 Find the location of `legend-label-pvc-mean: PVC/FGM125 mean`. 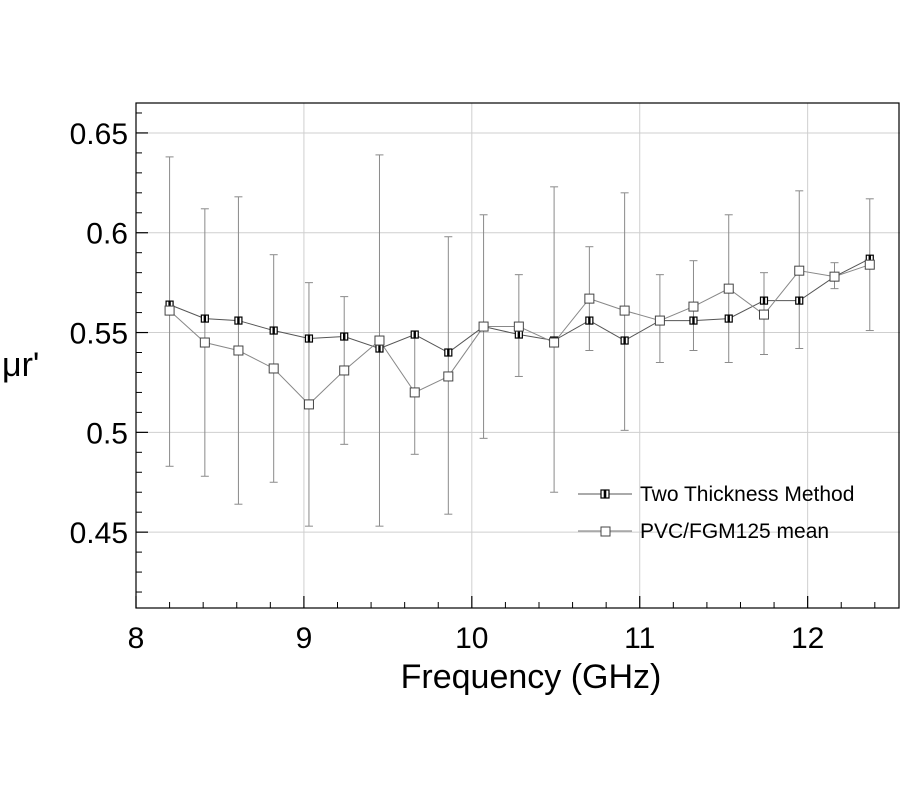

legend-label-pvc-mean: PVC/FGM125 mean is located at coordinates (734, 531).